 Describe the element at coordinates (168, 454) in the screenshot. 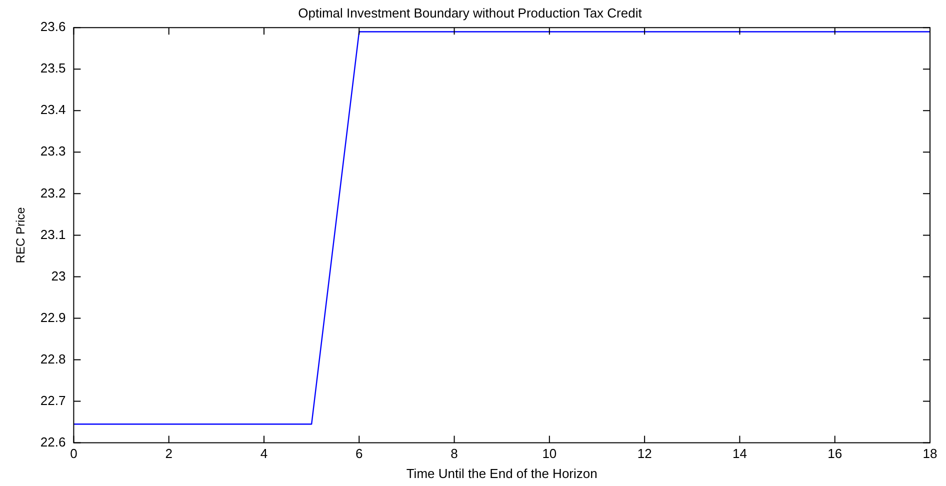

I see `x-tick-label: 2` at that location.